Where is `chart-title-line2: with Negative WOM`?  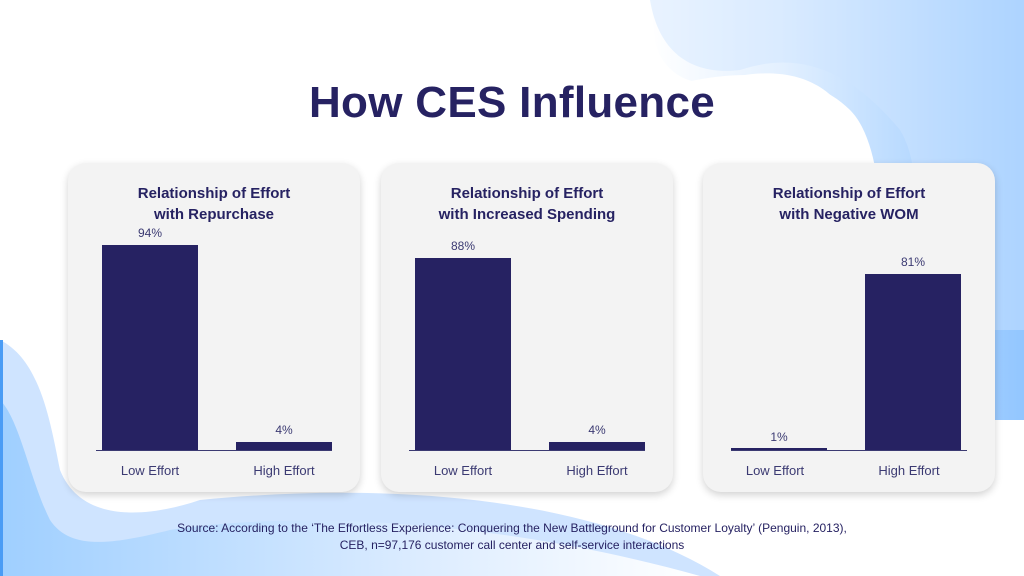
chart-title-line2: with Negative WOM is located at coordinates (849, 214).